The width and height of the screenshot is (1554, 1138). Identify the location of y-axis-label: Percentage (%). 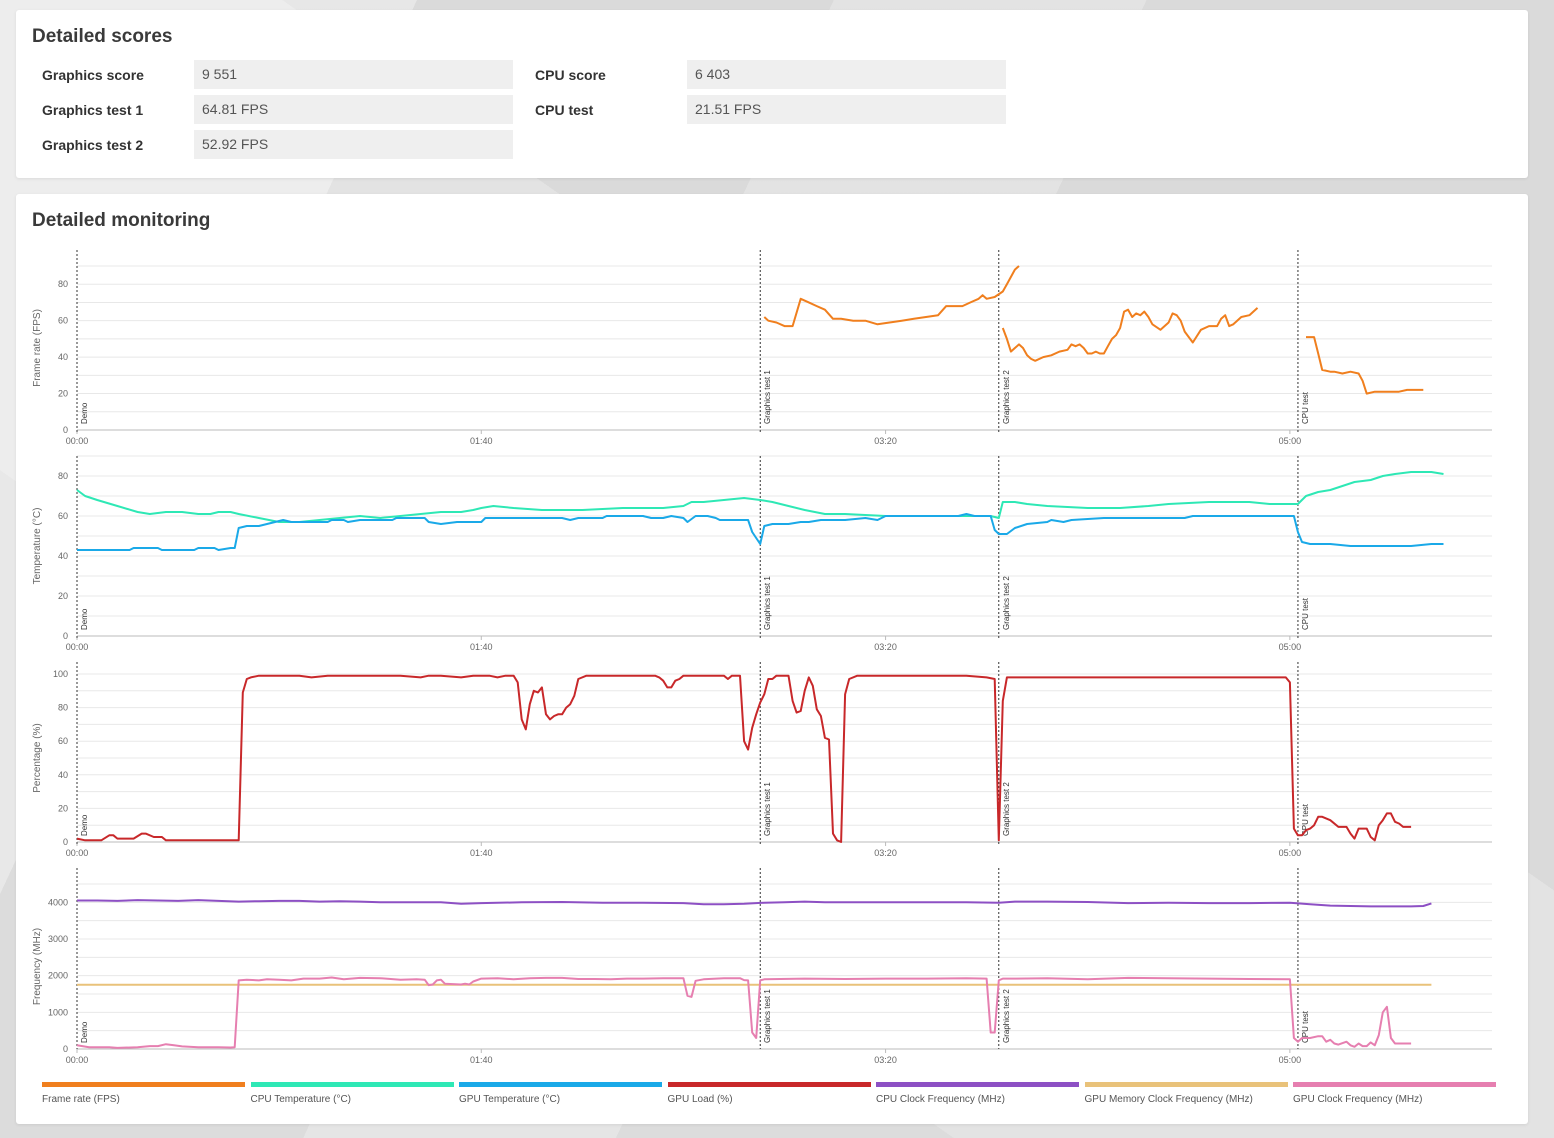
(37, 757).